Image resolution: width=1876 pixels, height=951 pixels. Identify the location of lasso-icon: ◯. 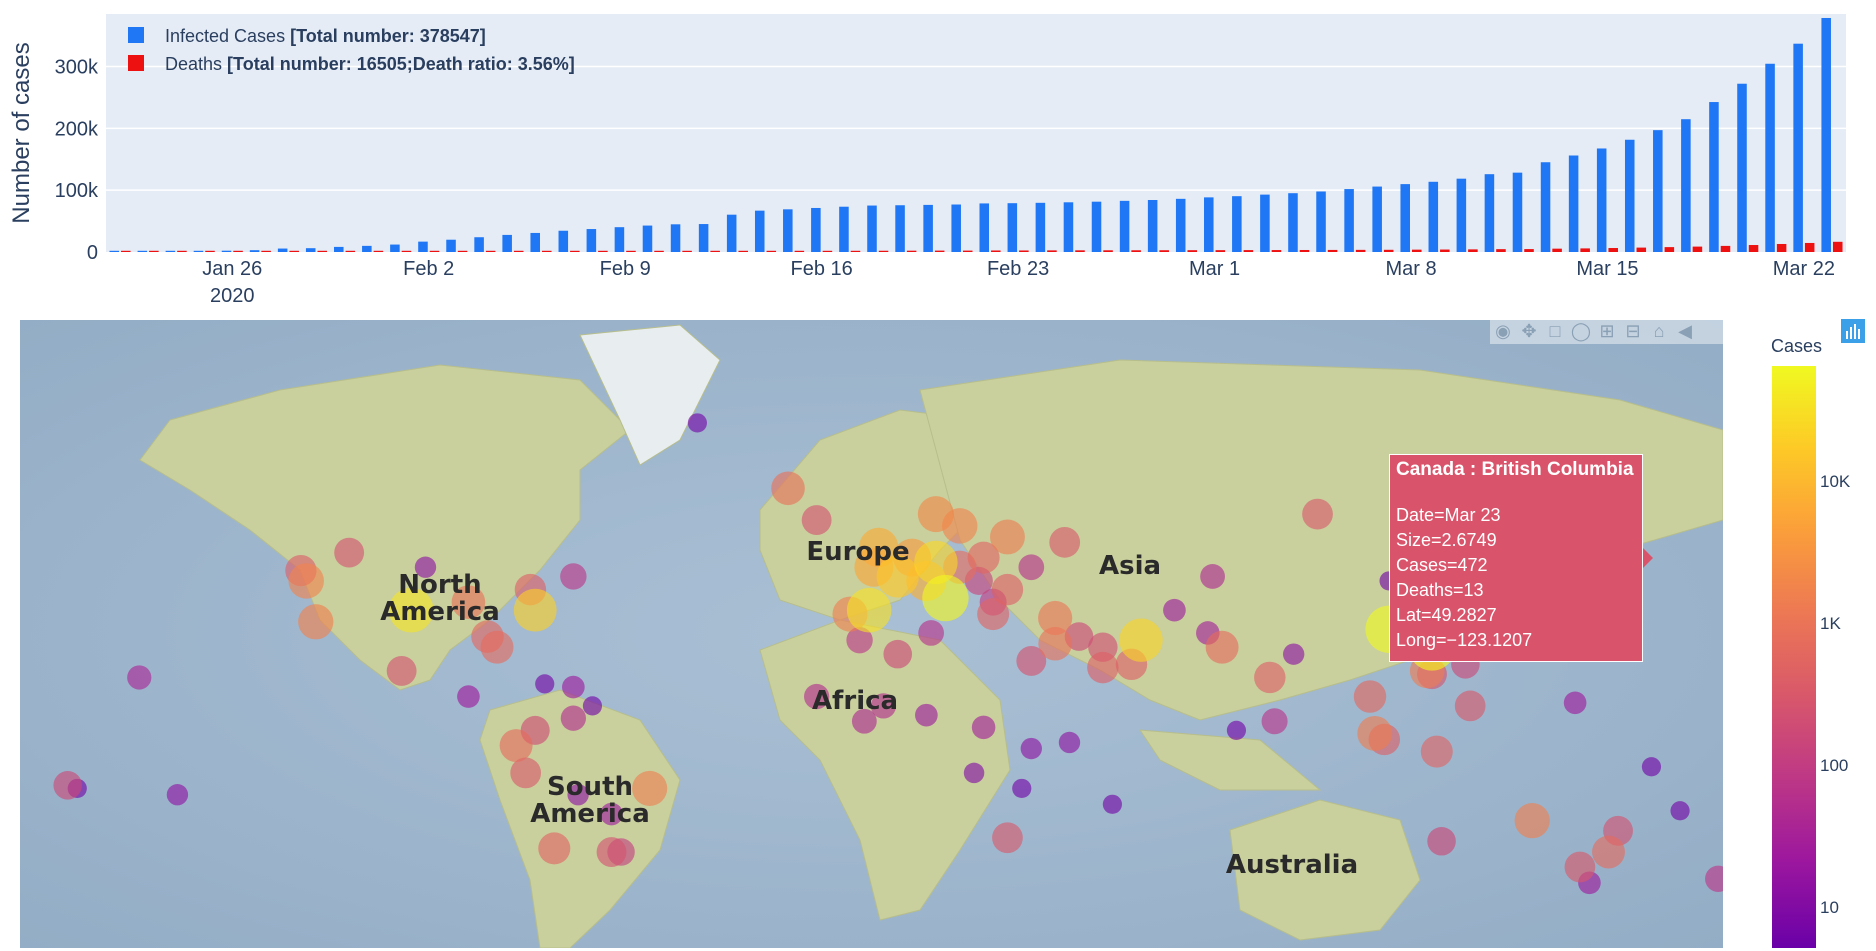
(1581, 330).